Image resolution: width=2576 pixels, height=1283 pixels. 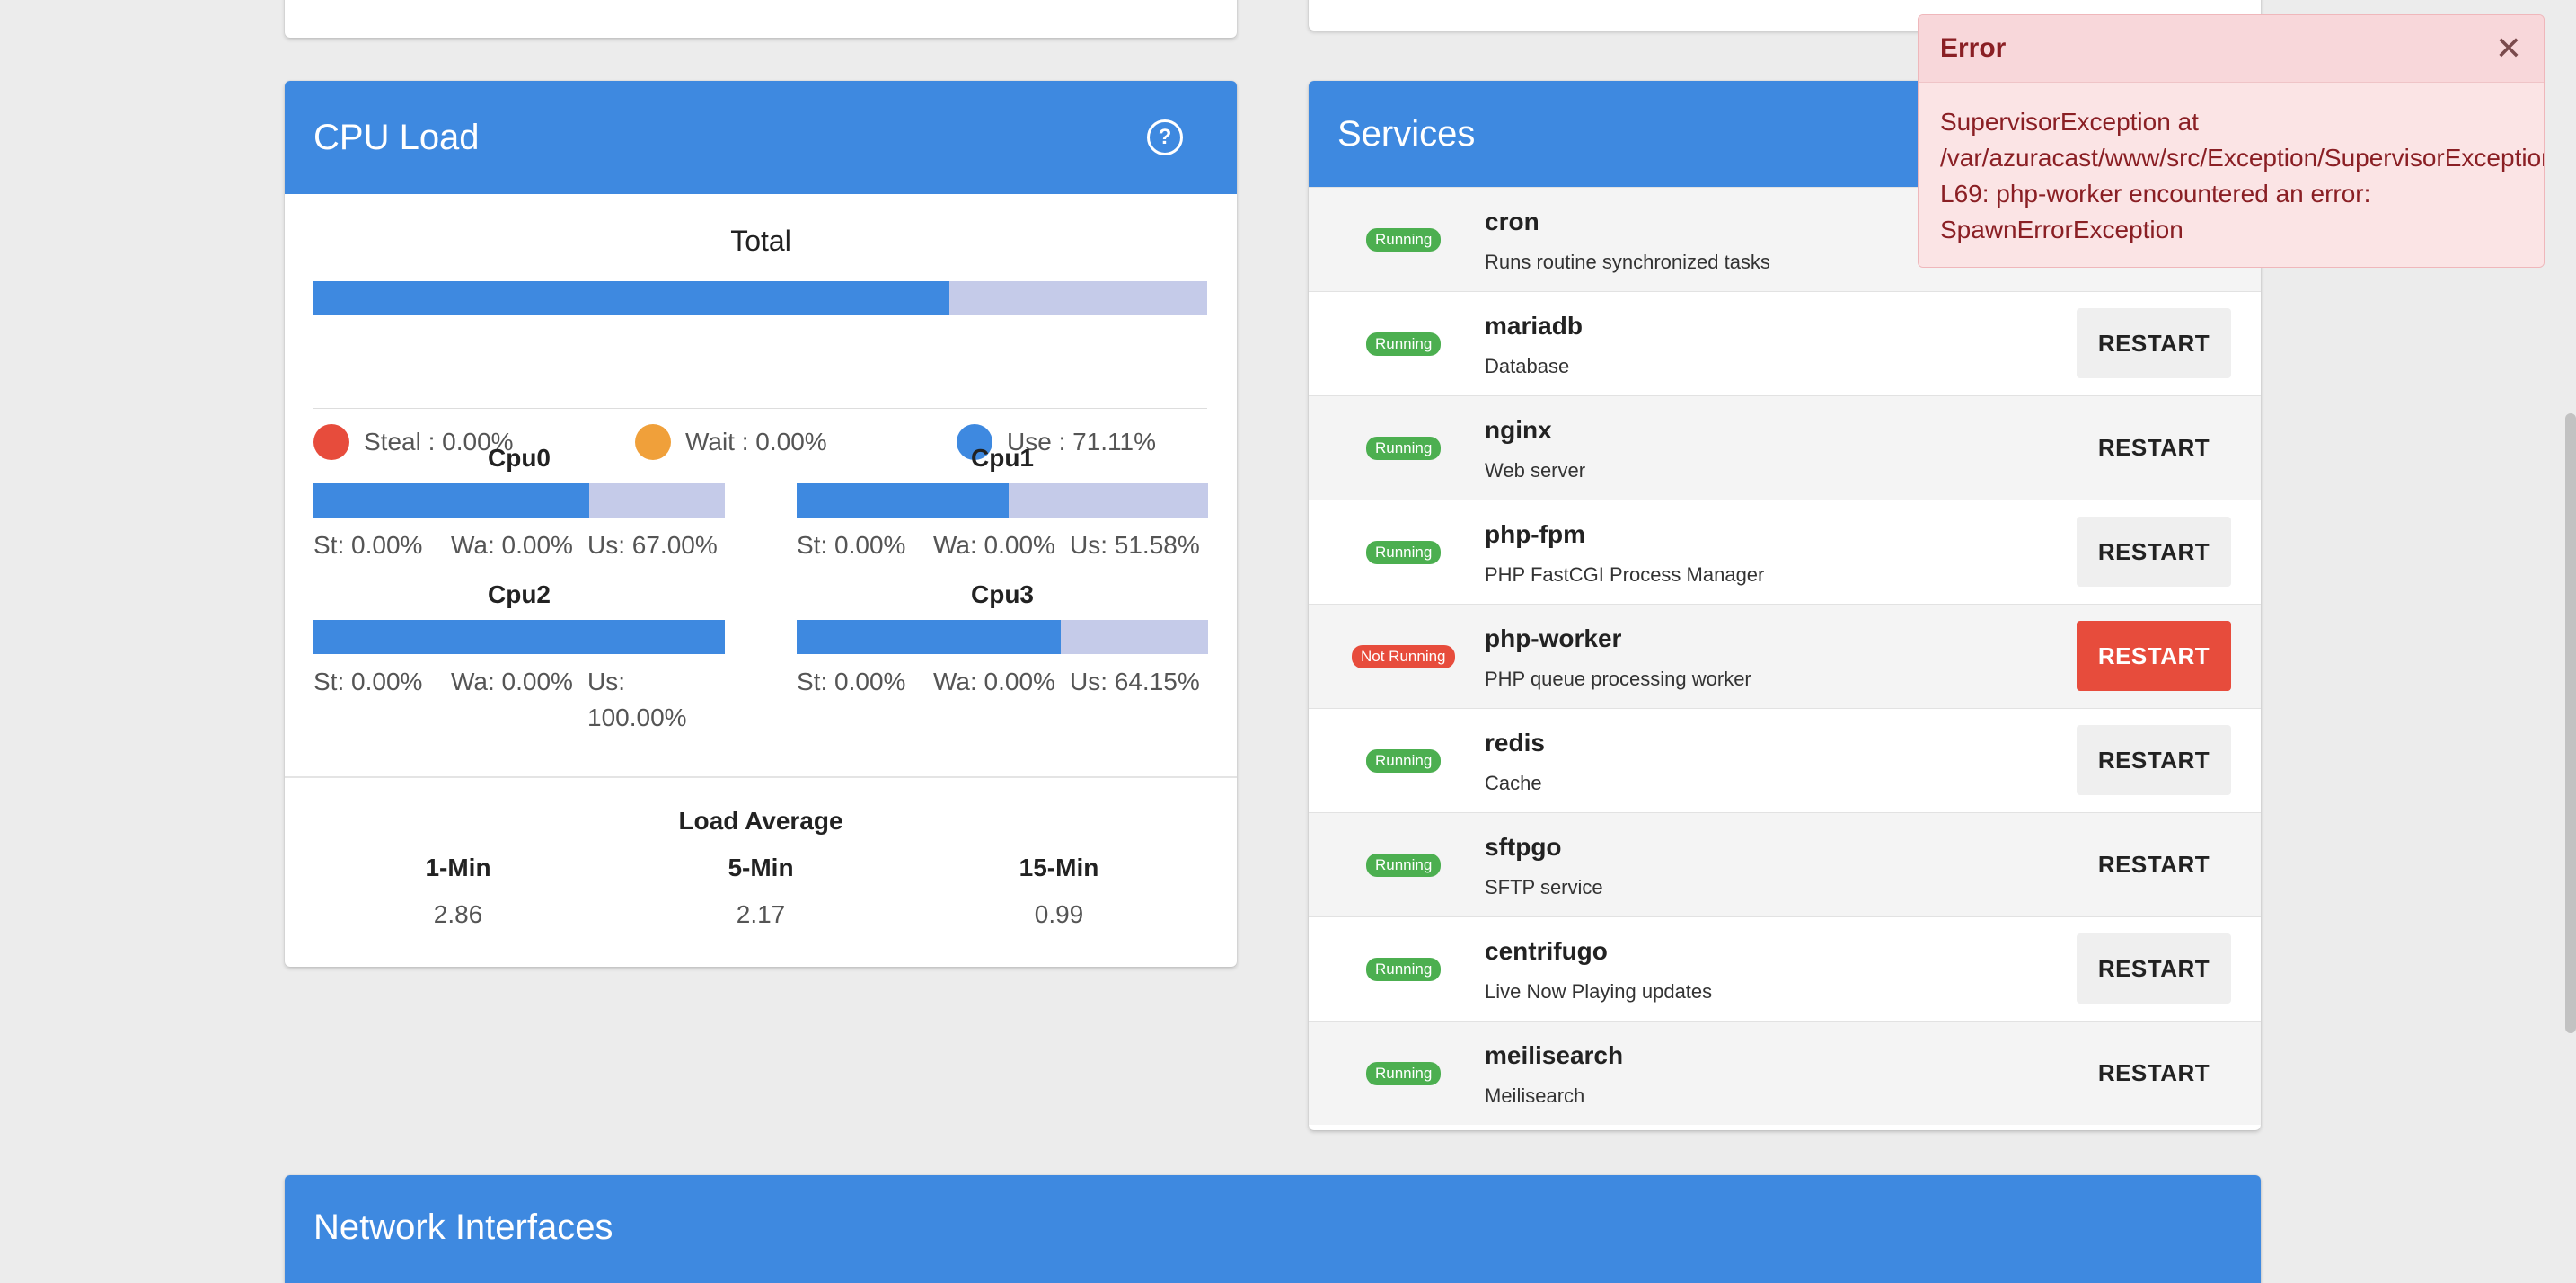 I want to click on service-row-sftpgo: Running sftpgo SFTP service RESTART, so click(x=1785, y=864).